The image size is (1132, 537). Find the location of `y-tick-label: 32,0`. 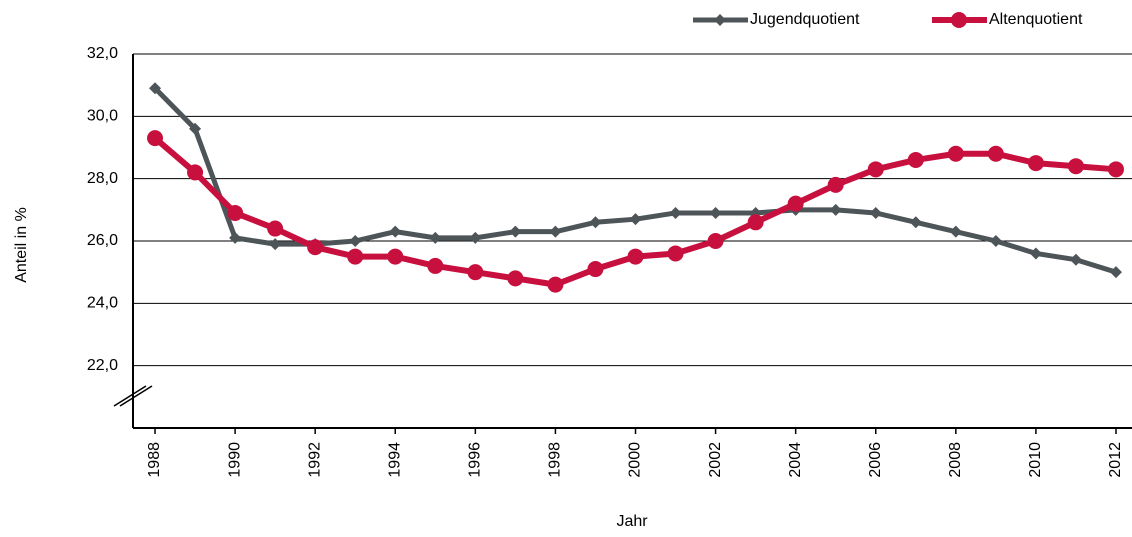

y-tick-label: 32,0 is located at coordinates (102, 53).